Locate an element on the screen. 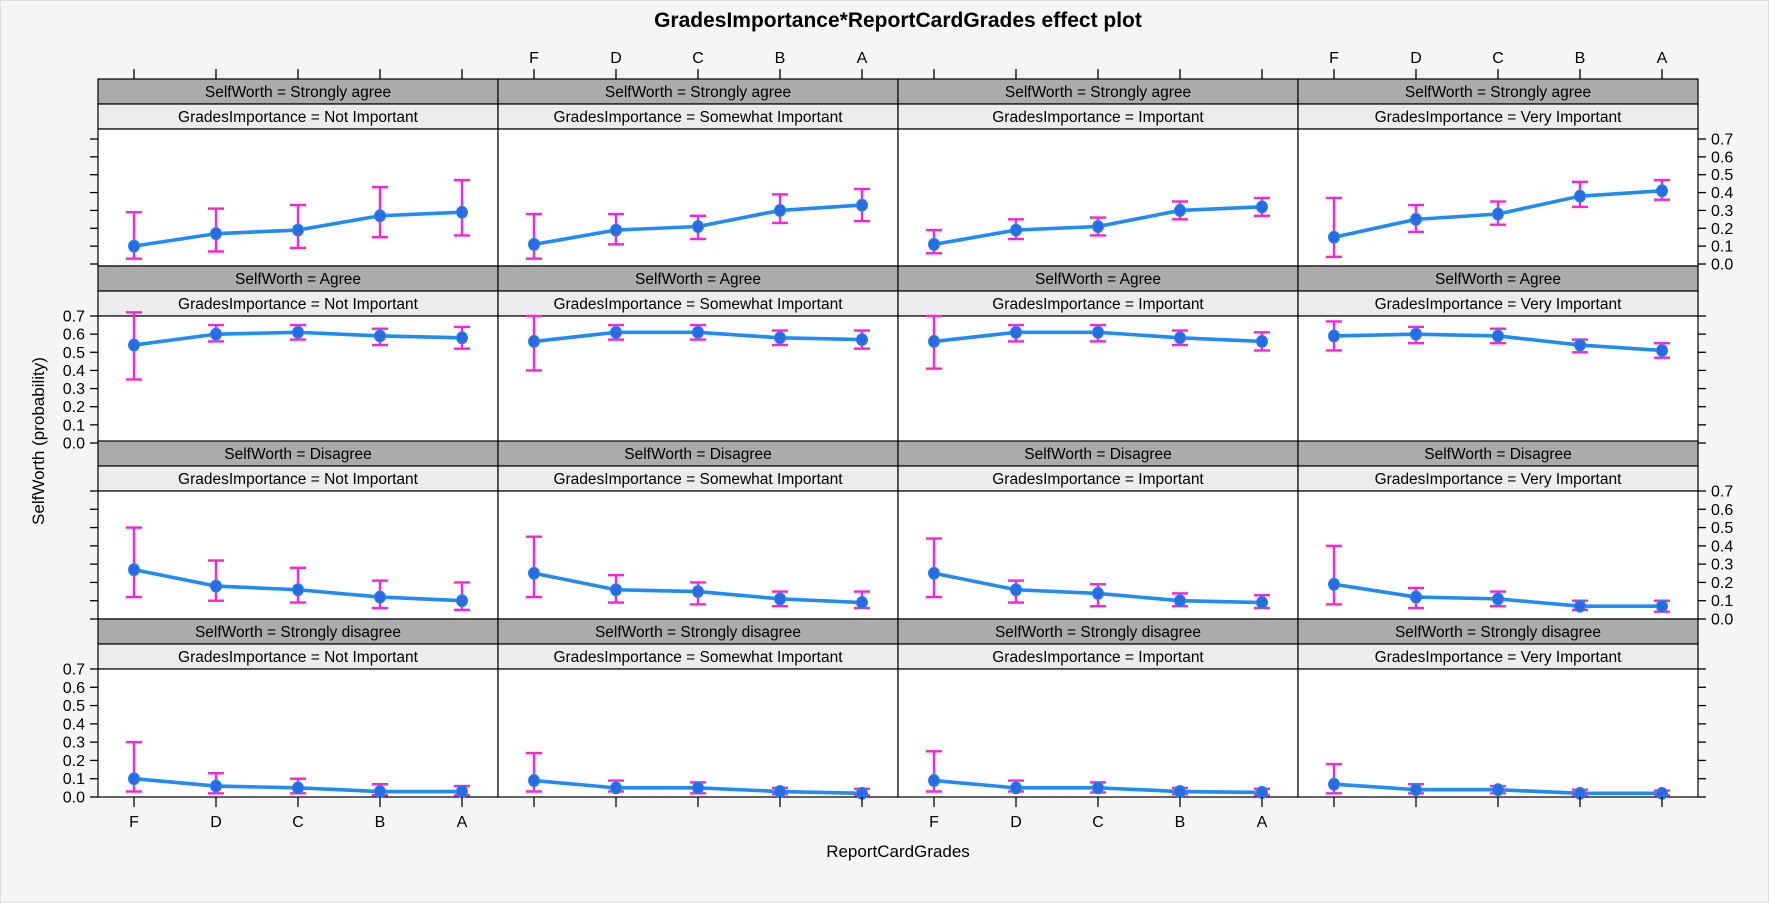  y-tick-label-left: 0.0 is located at coordinates (74, 444).